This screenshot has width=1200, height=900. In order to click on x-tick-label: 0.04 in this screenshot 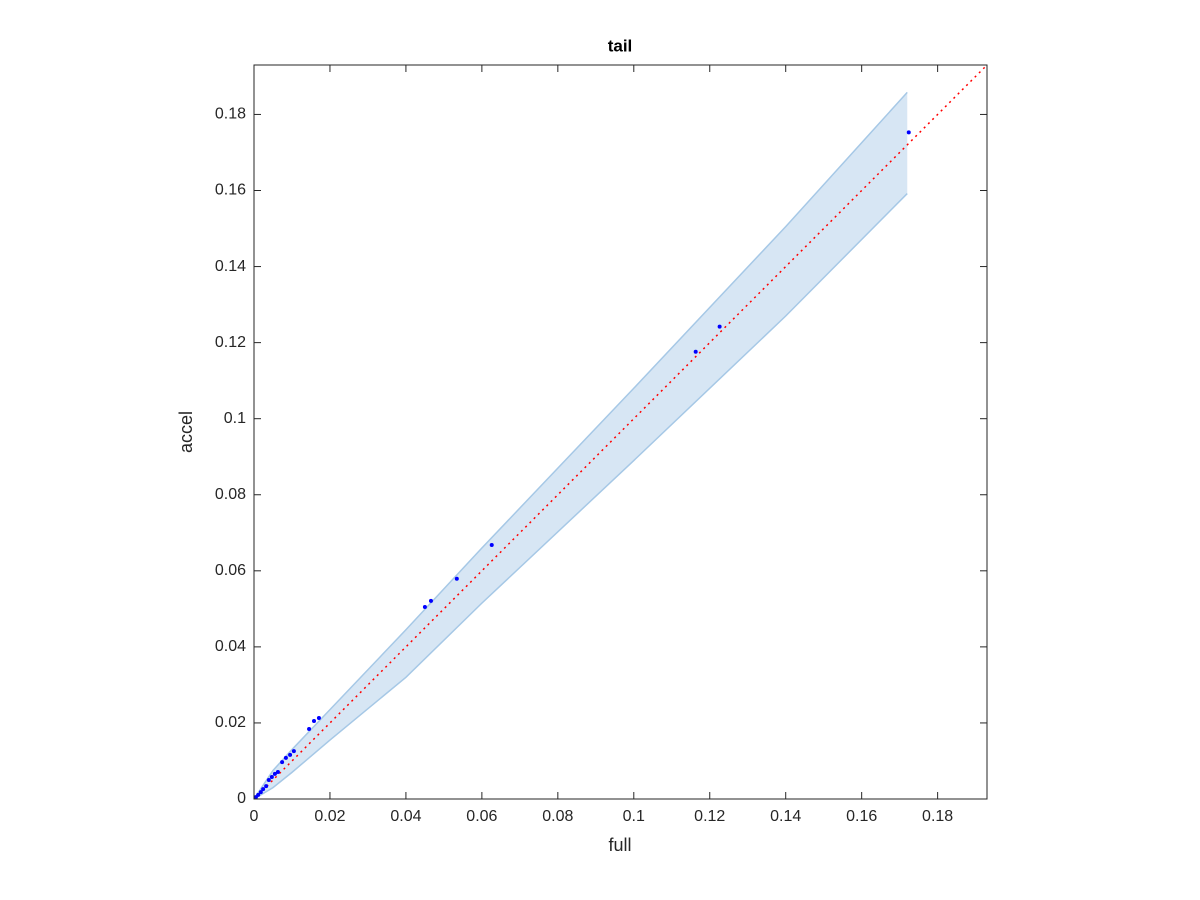, I will do `click(405, 816)`.